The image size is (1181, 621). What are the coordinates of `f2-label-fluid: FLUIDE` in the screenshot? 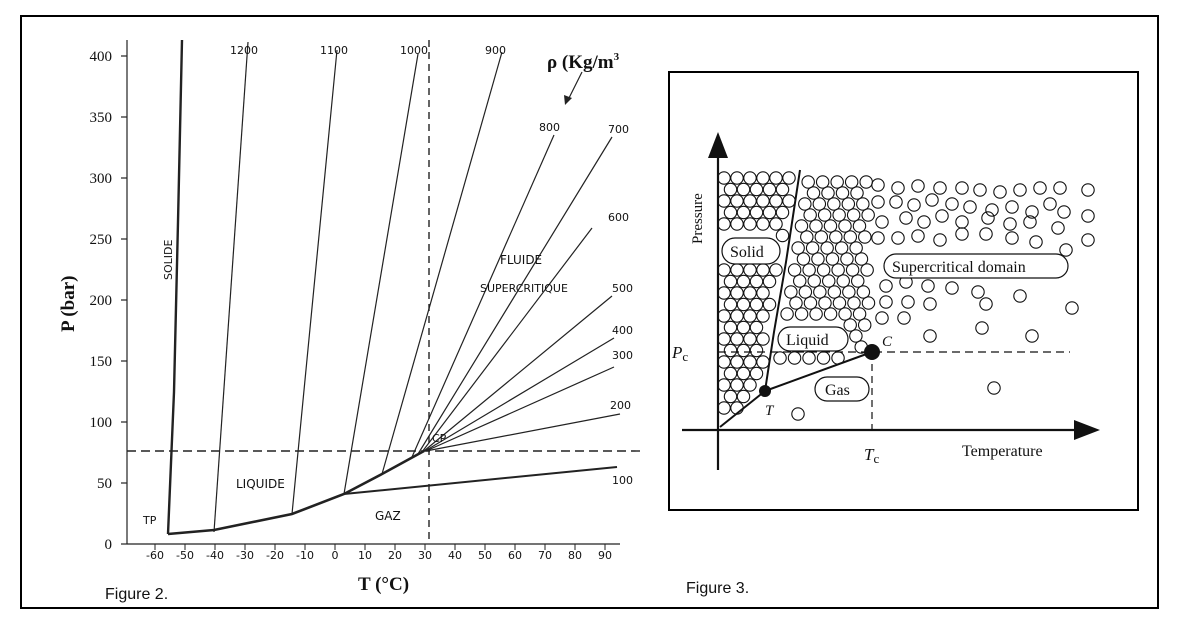 It's located at (521, 260).